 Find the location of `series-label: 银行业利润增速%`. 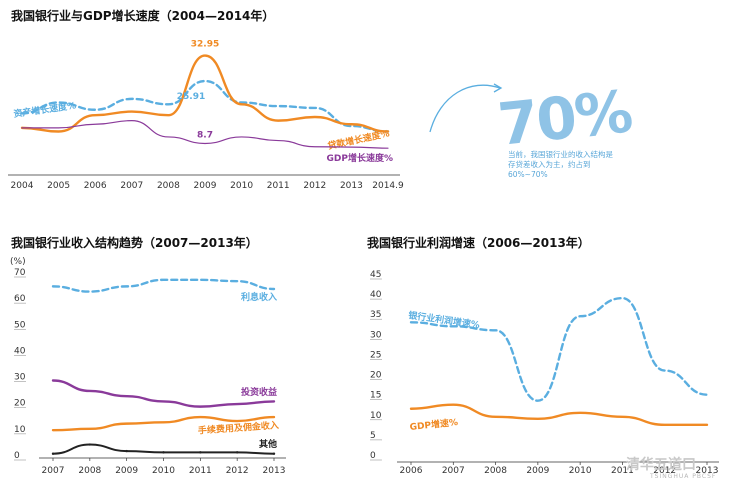

series-label: 银行业利润增速% is located at coordinates (444, 320).